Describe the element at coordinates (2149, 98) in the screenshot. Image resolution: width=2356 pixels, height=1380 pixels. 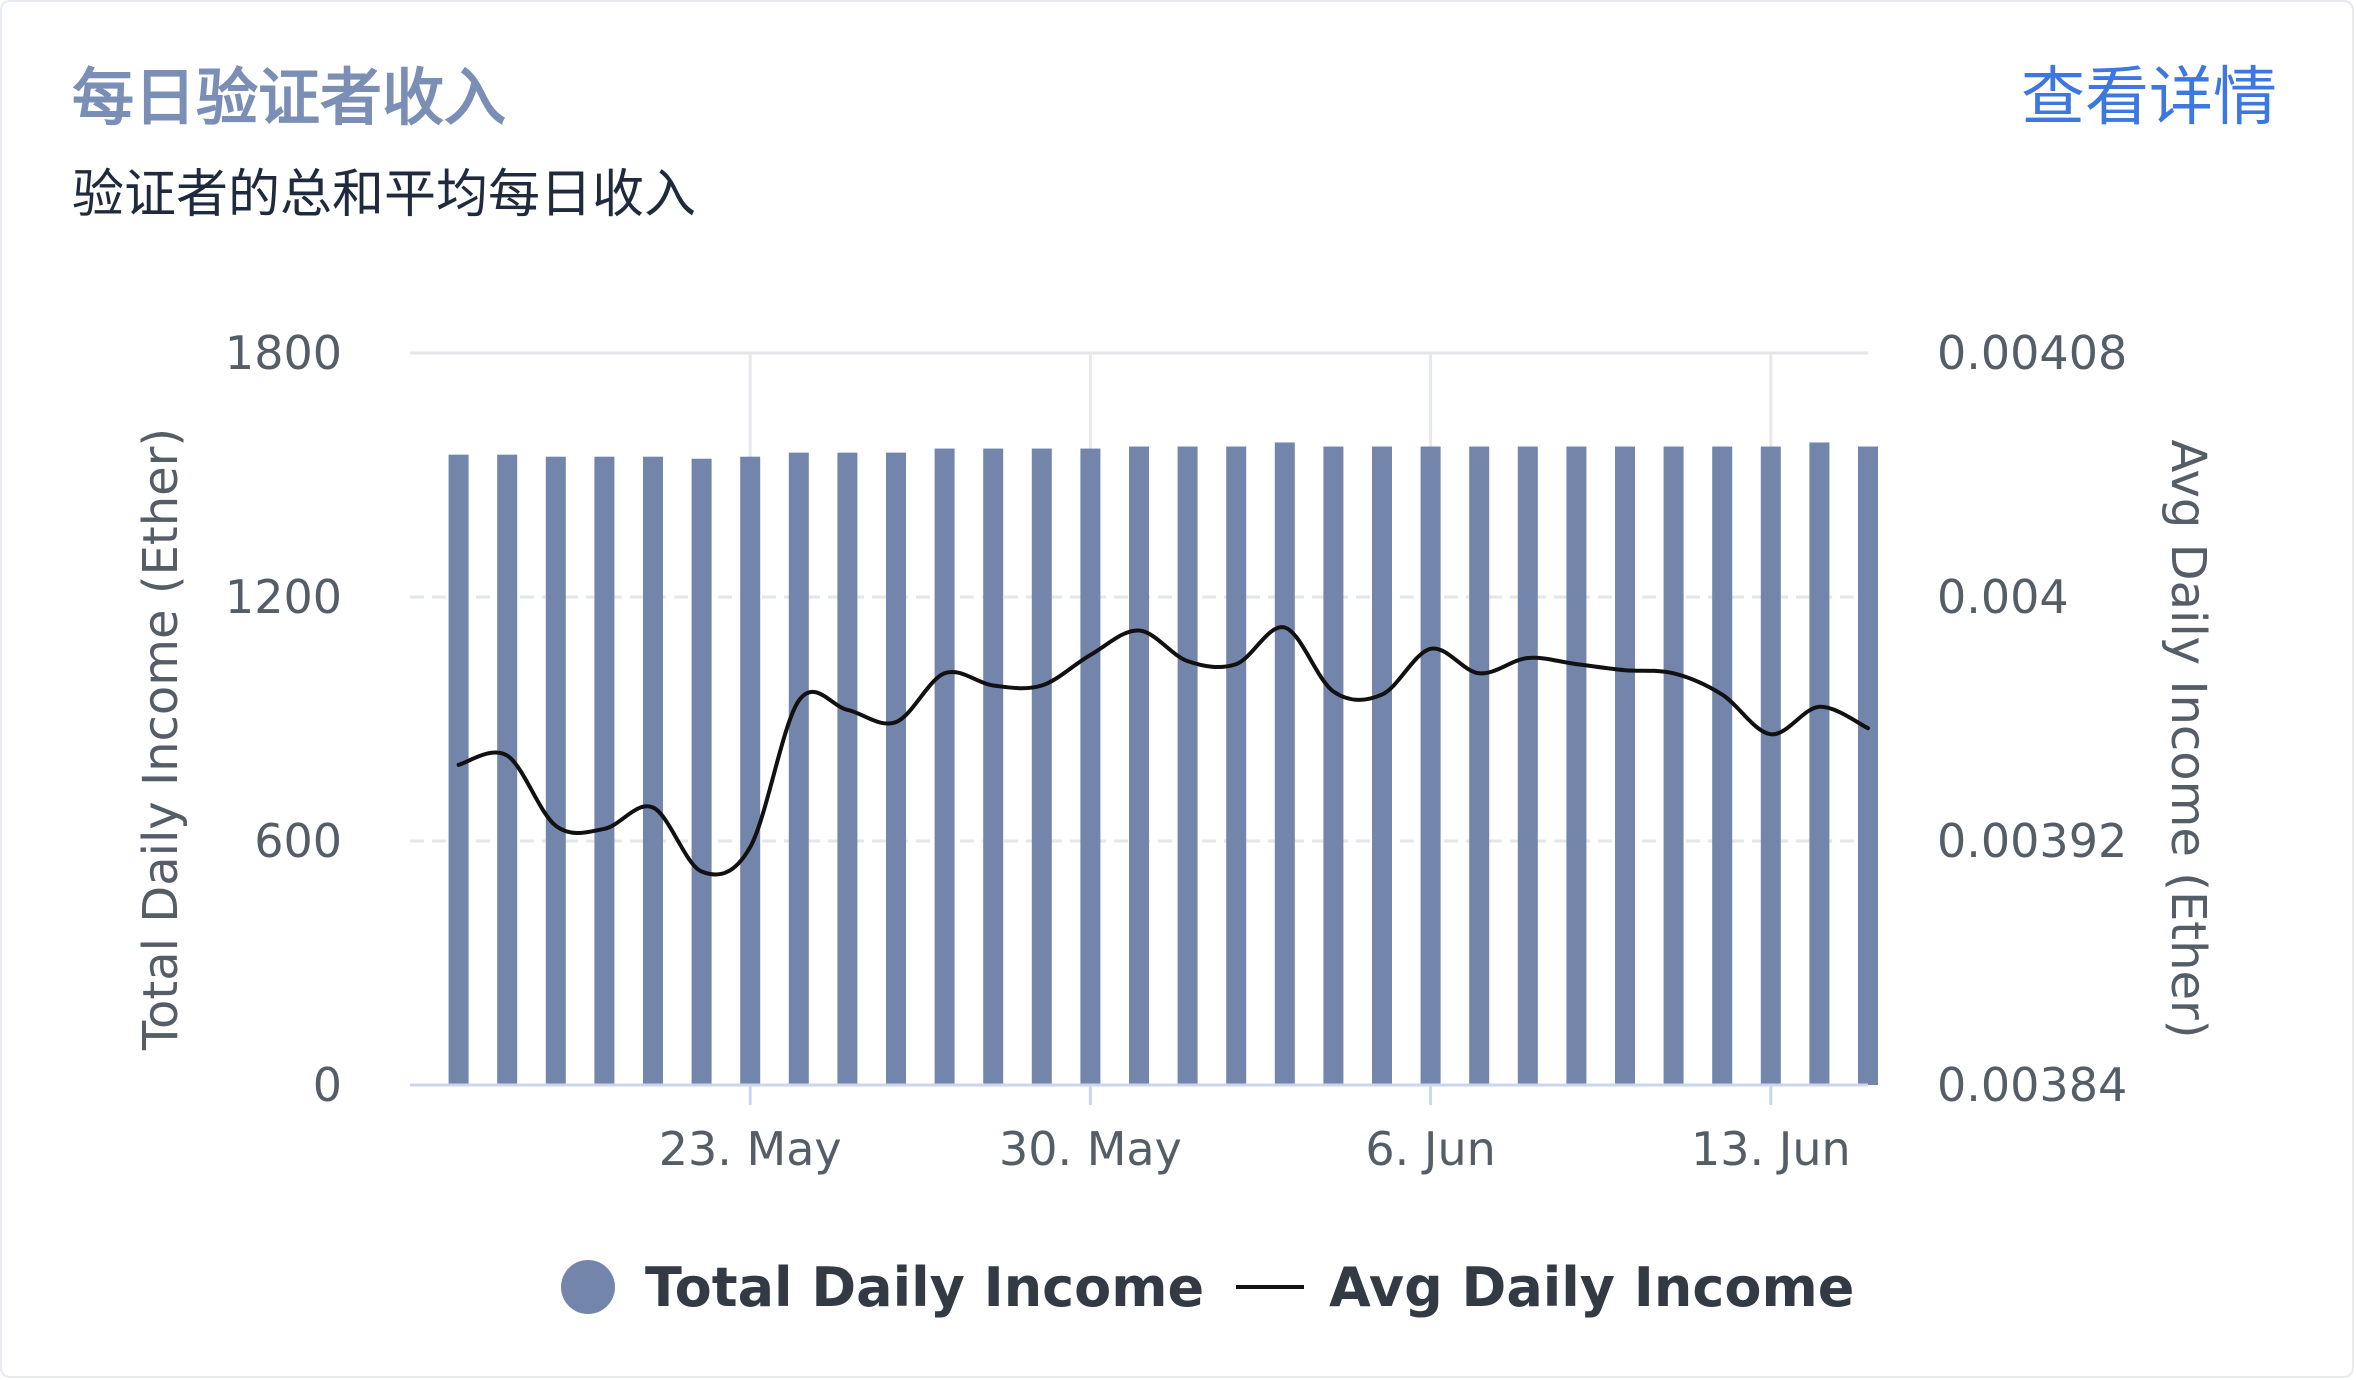
I see `view-details-link: 查看详情` at that location.